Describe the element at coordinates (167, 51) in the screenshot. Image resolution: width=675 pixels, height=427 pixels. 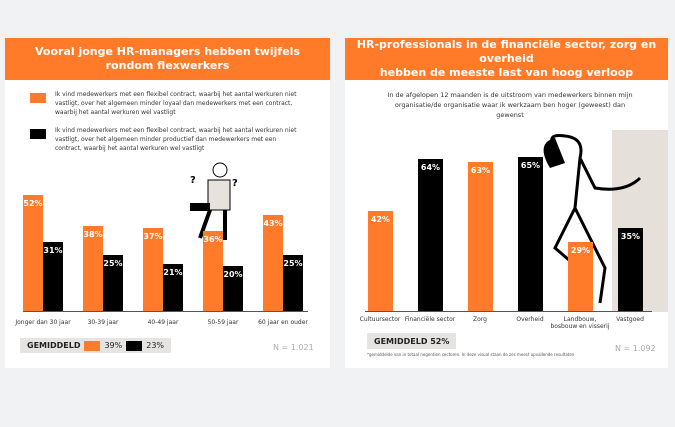
I see `title-line: Vooral jonge HR-managers hebben twijfels` at that location.